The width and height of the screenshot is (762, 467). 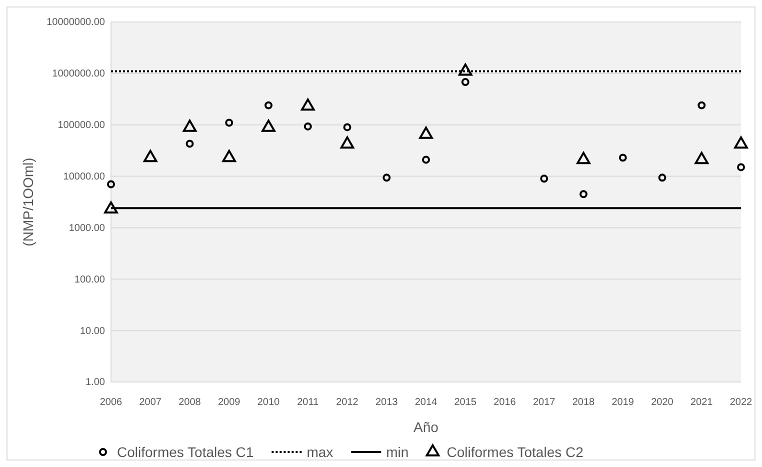 What do you see at coordinates (320, 452) in the screenshot?
I see `legend-label: max` at bounding box center [320, 452].